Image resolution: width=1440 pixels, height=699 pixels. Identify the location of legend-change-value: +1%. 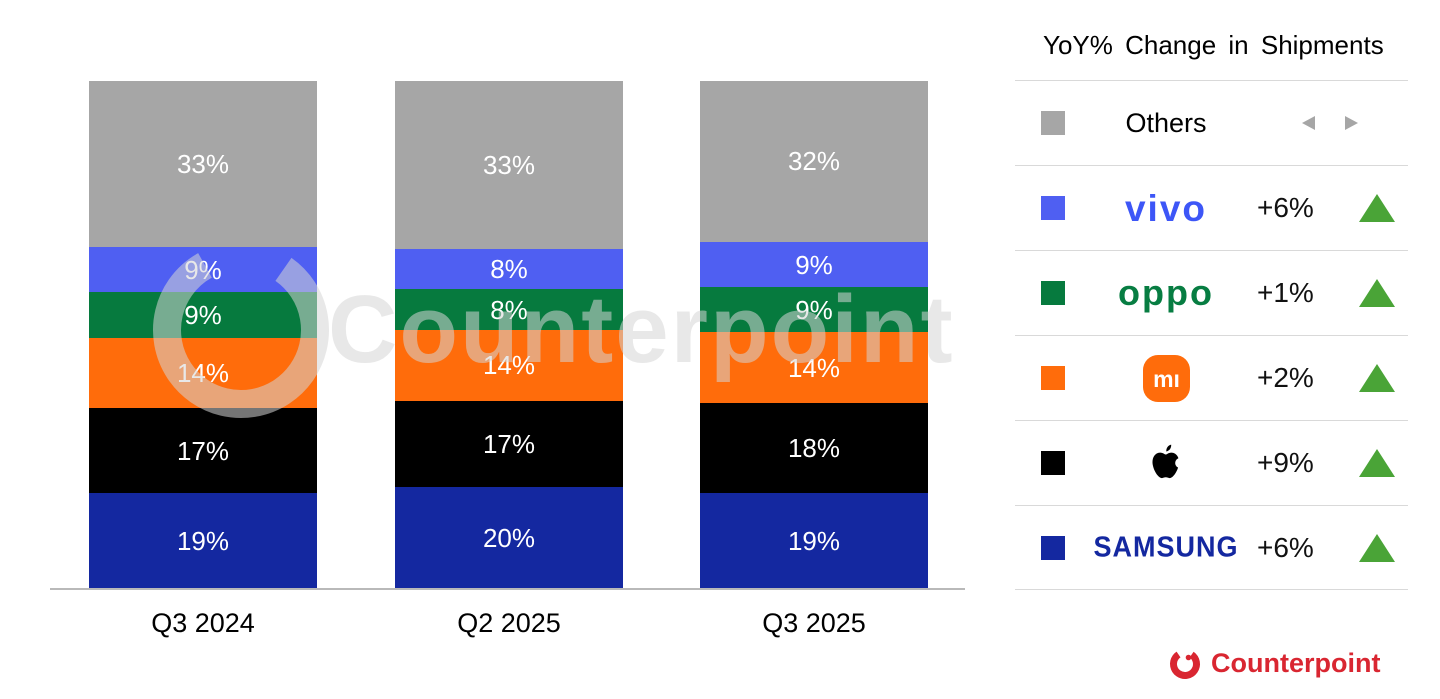
(1285, 292).